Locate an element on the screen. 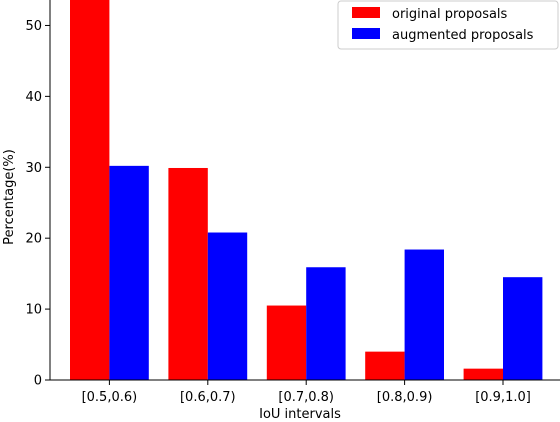 The height and width of the screenshot is (422, 560). legend: original proposals augmented proposals is located at coordinates (448, 25).